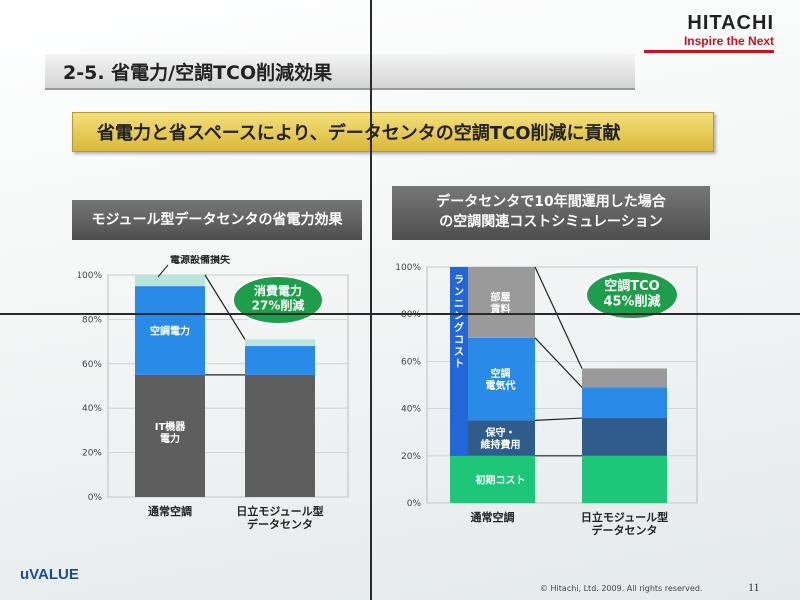  Describe the element at coordinates (551, 202) in the screenshot. I see `right-heading-line-1: データセンタで10年間運用した場合` at that location.